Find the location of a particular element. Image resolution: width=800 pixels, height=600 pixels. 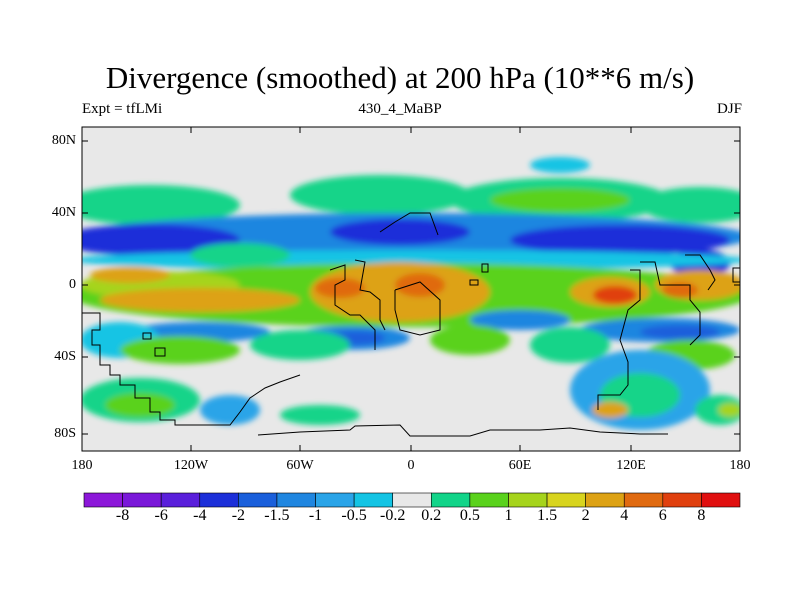

colorbar-tick-label: -0.5 is located at coordinates (354, 515).